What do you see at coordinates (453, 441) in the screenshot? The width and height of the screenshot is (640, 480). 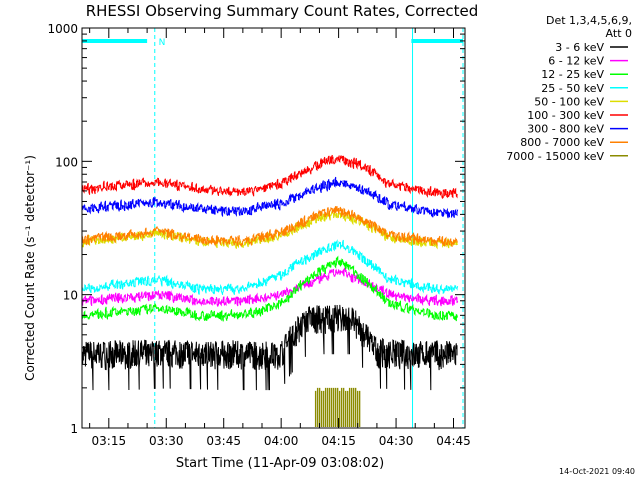 I see `x-tick-label: 04:45` at bounding box center [453, 441].